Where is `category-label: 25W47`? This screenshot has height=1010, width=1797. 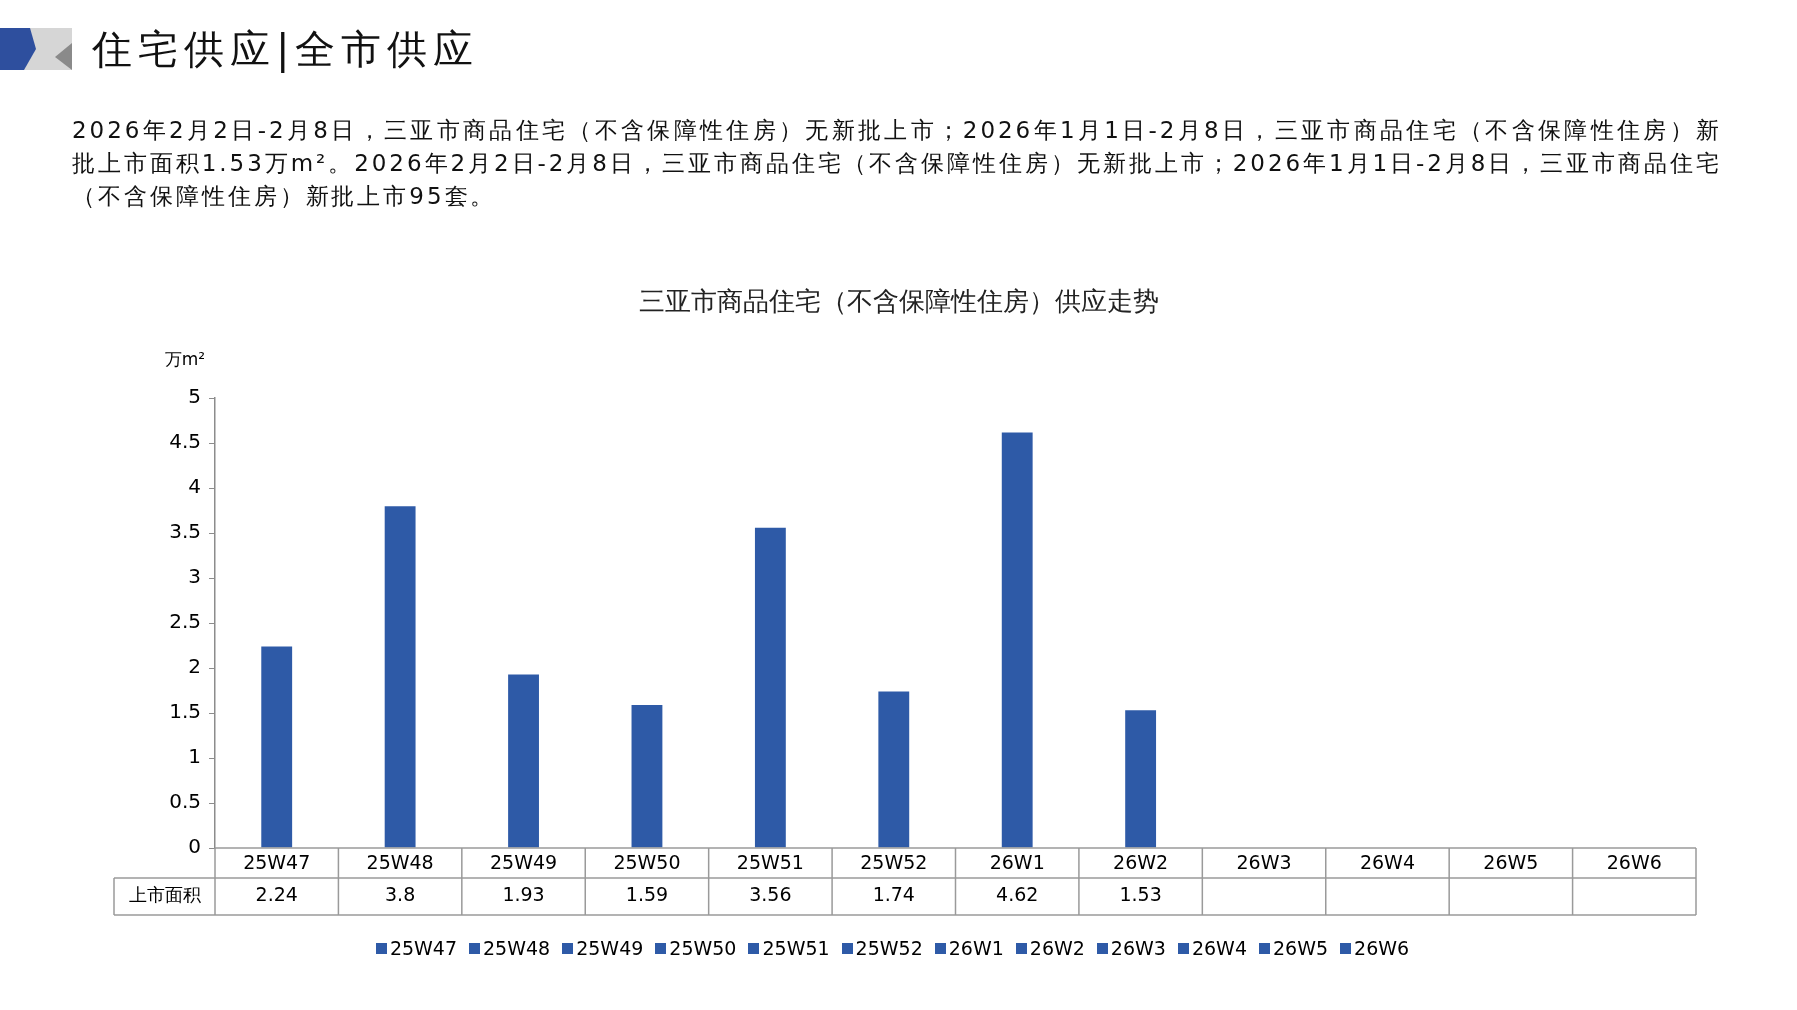 category-label: 25W47 is located at coordinates (423, 948).